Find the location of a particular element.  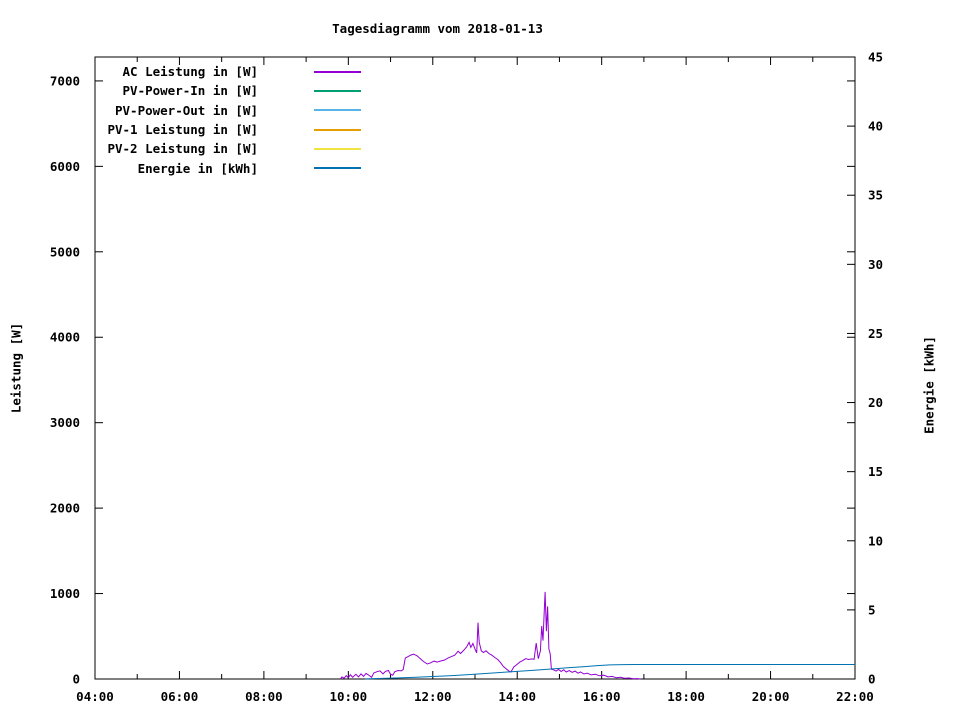

y2-tick-label: 25 is located at coordinates (875, 333).